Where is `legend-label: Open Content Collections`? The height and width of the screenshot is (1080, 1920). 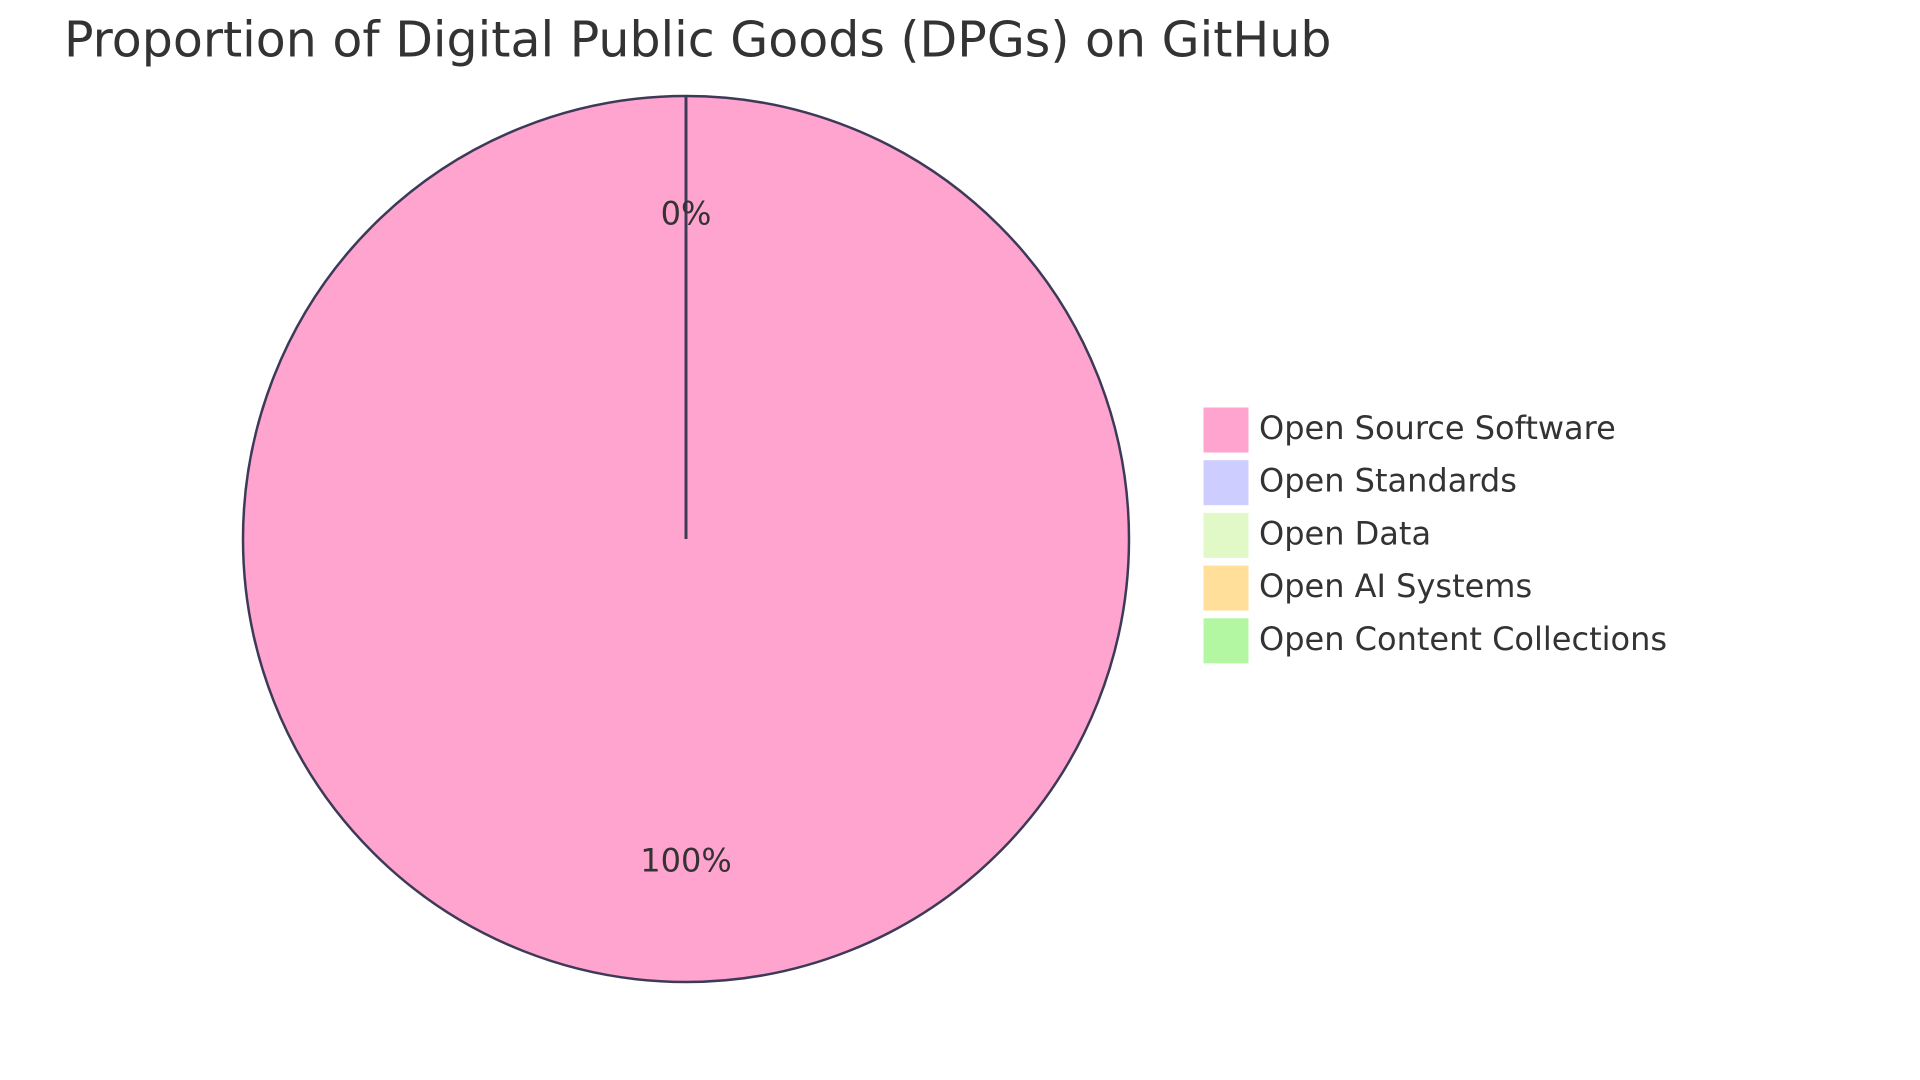 legend-label: Open Content Collections is located at coordinates (1463, 639).